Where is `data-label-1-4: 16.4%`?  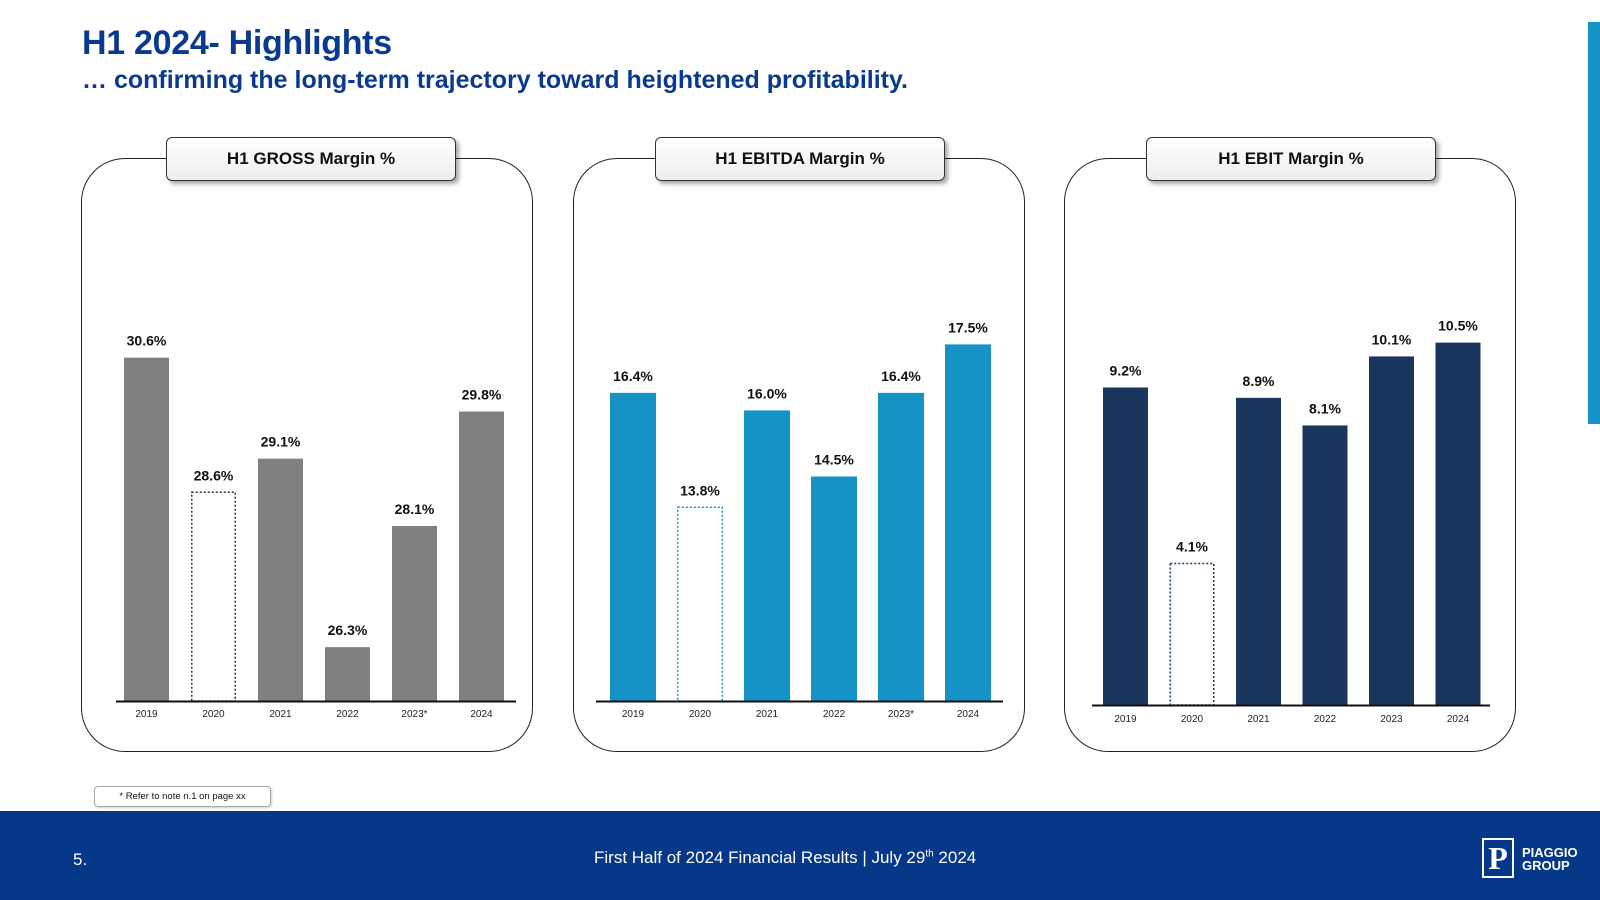 data-label-1-4: 16.4% is located at coordinates (901, 376).